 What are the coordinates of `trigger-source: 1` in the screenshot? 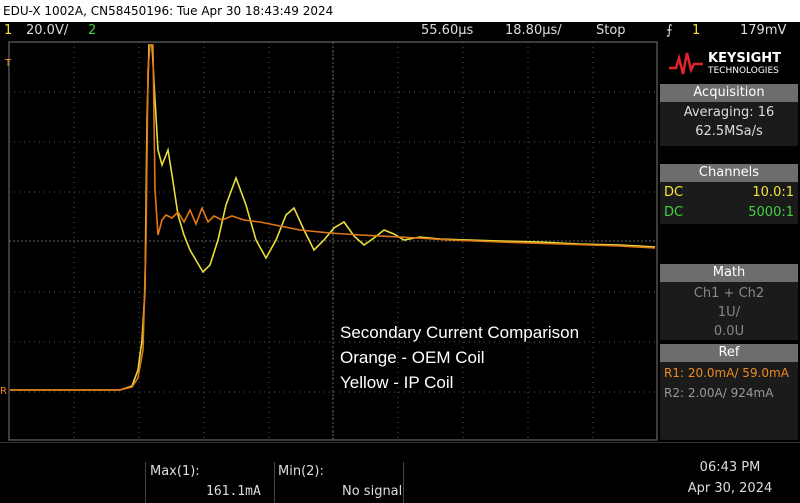 It's located at (696, 30).